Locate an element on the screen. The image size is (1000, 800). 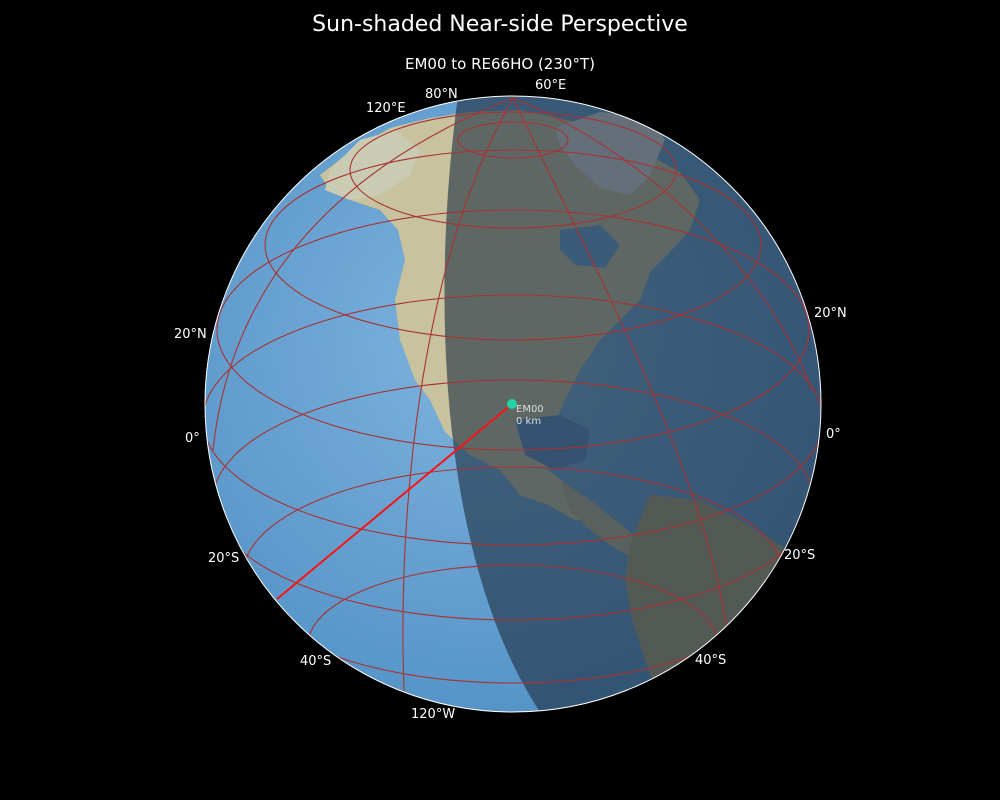
alaska-landmass is located at coordinates (372, 165).